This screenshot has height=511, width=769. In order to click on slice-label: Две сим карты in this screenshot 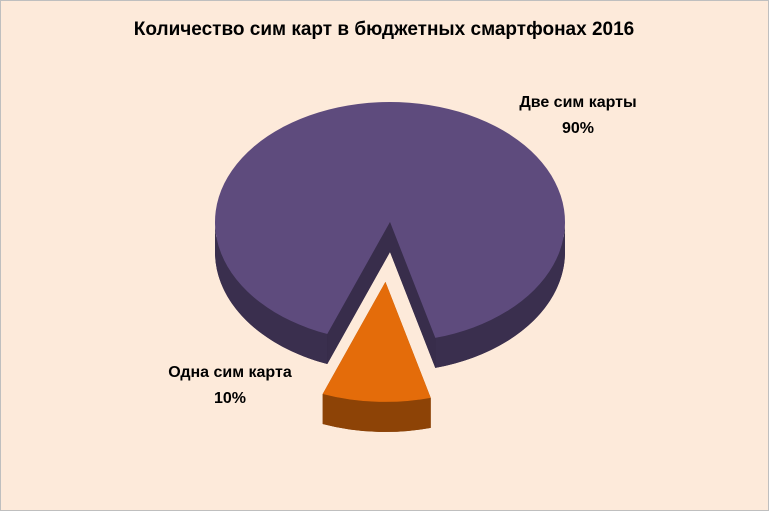, I will do `click(577, 102)`.